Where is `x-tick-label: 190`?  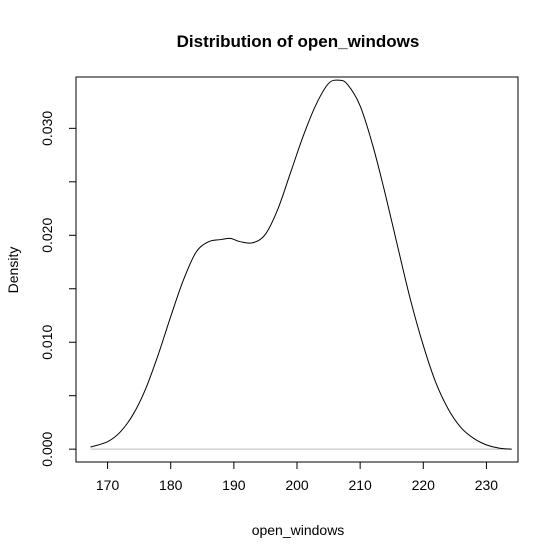
x-tick-label: 190 is located at coordinates (234, 485).